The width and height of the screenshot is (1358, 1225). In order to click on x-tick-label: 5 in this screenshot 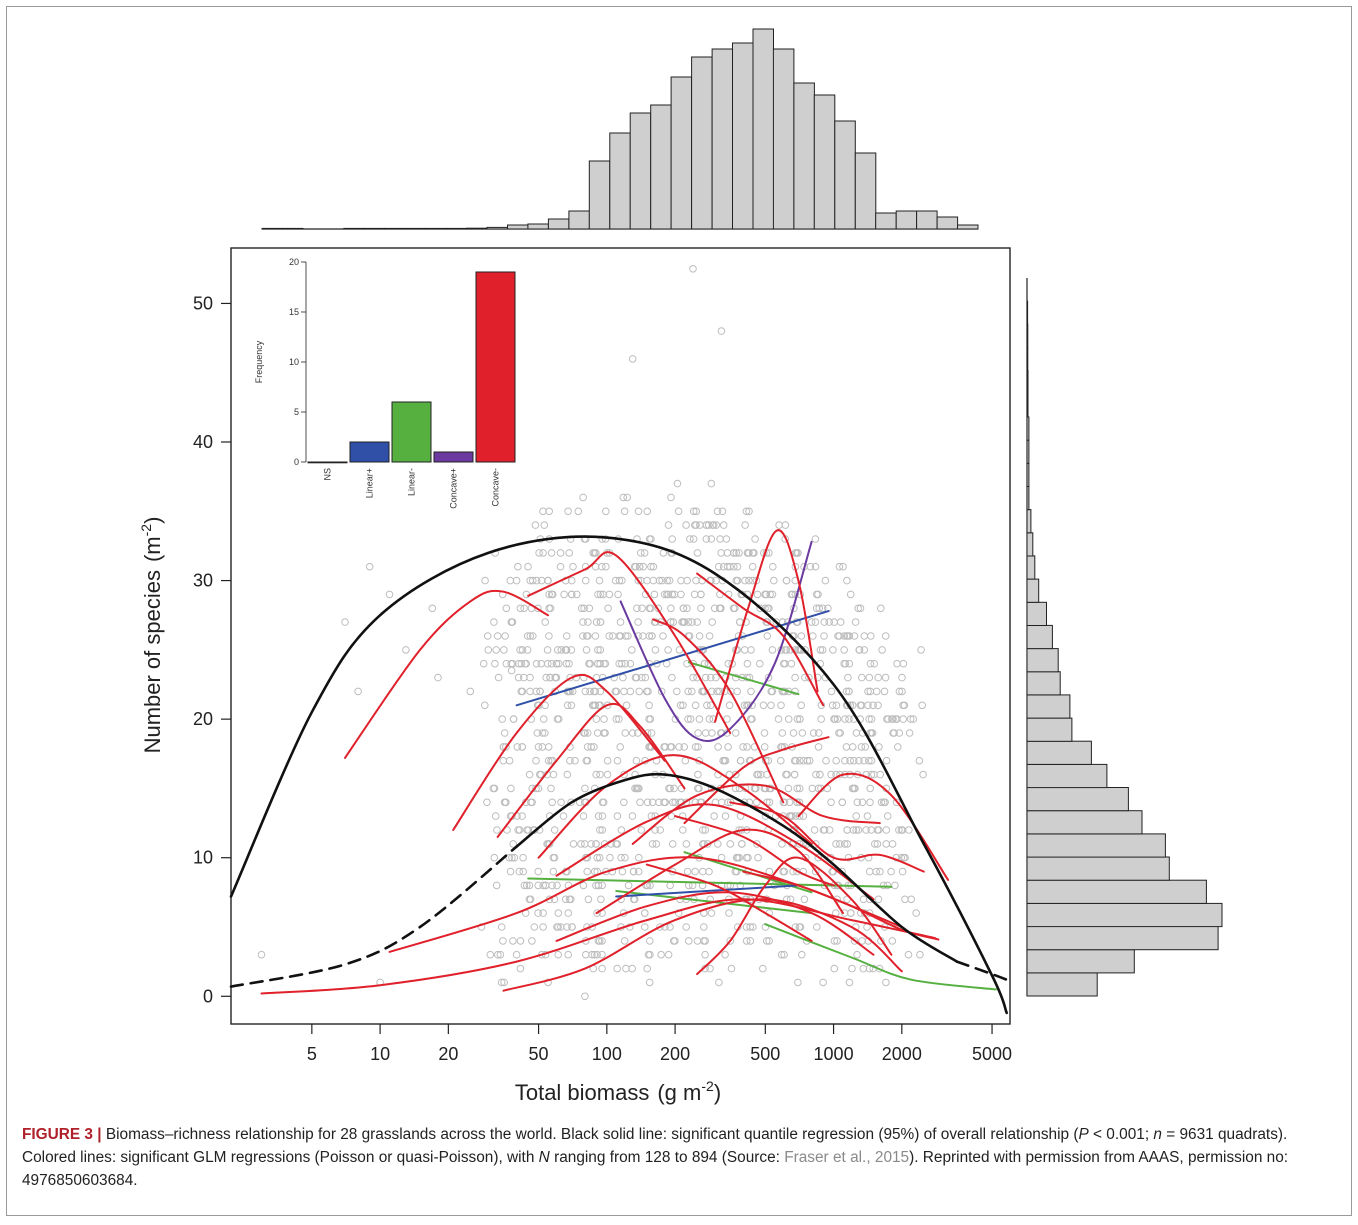, I will do `click(312, 1054)`.